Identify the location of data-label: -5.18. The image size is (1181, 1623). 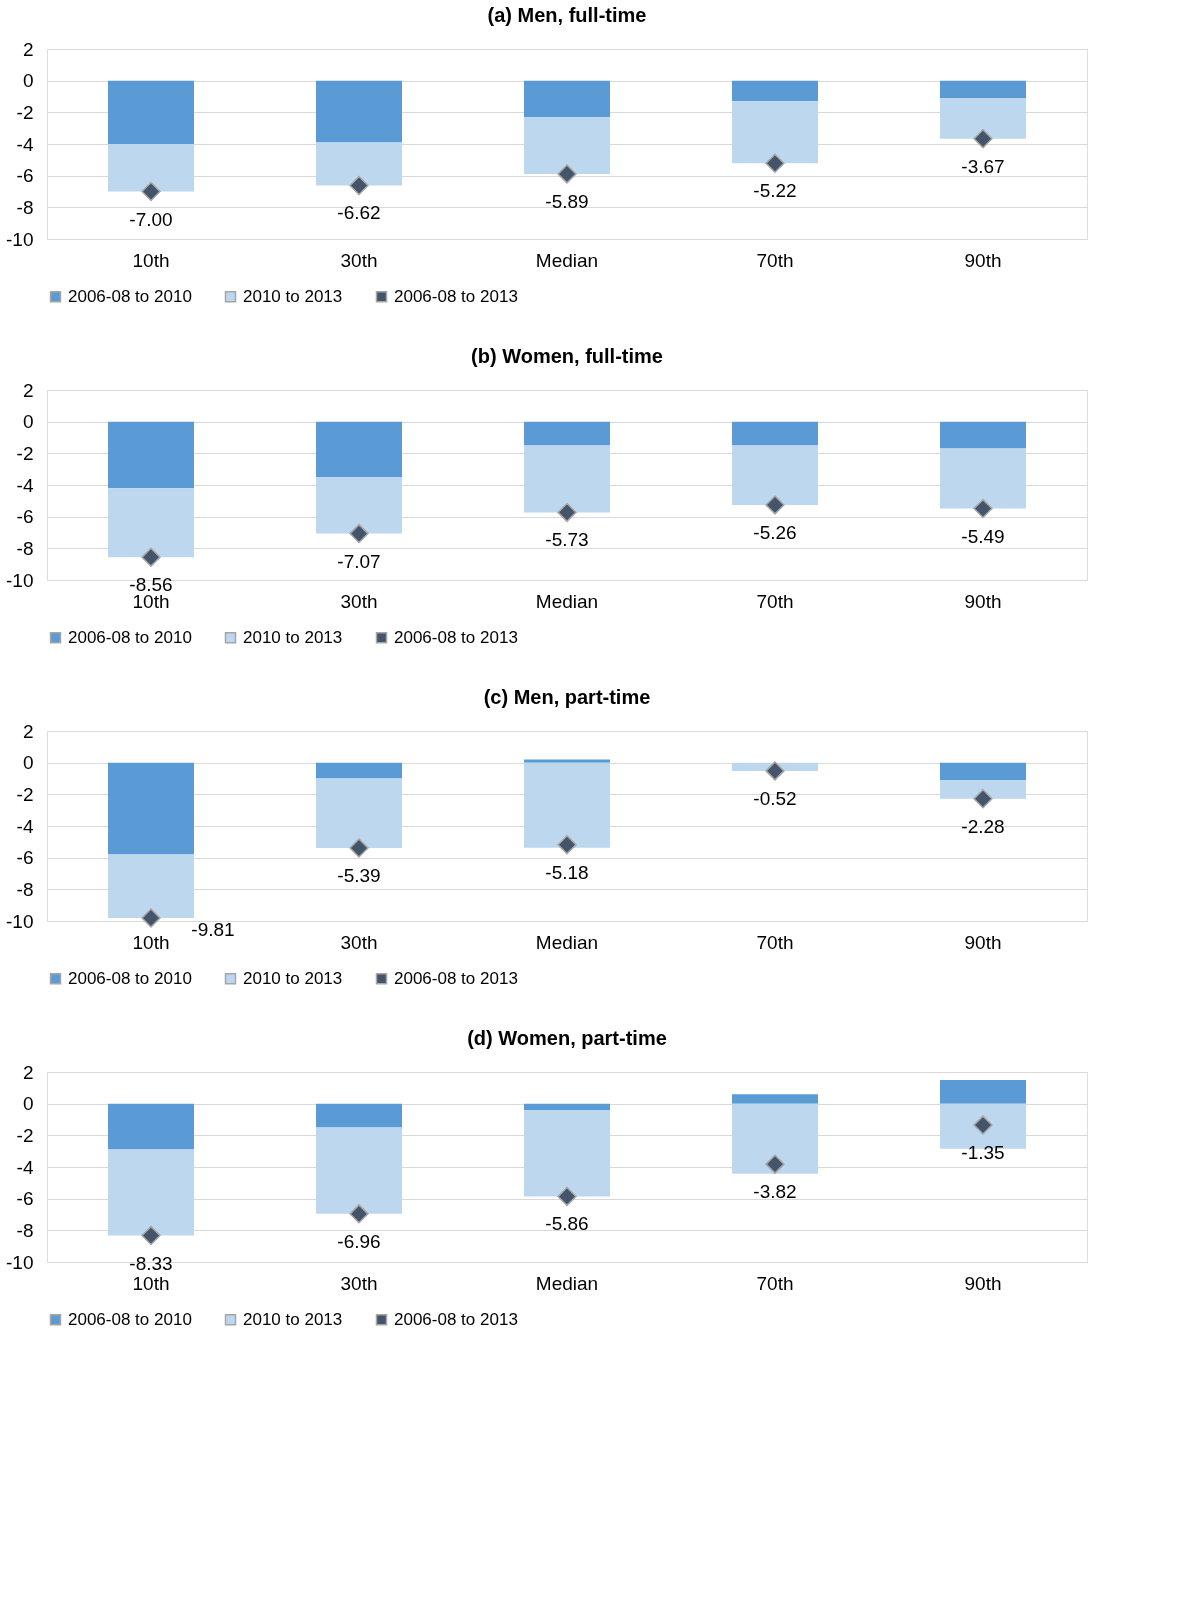
(567, 872).